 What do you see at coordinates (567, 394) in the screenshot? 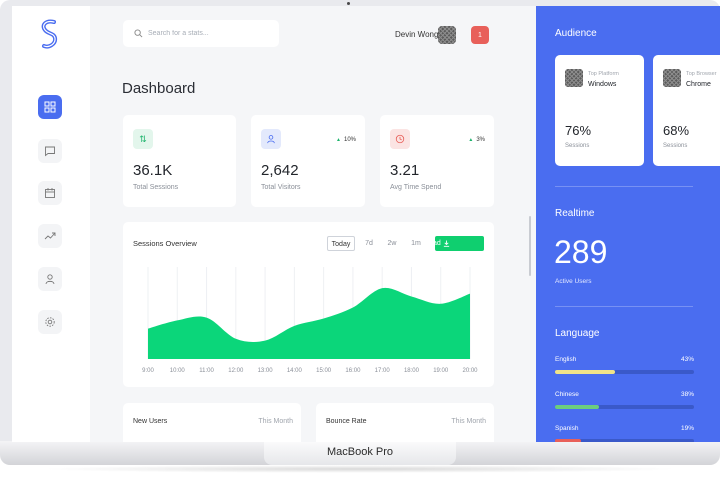
I see `language-name: Chinese` at bounding box center [567, 394].